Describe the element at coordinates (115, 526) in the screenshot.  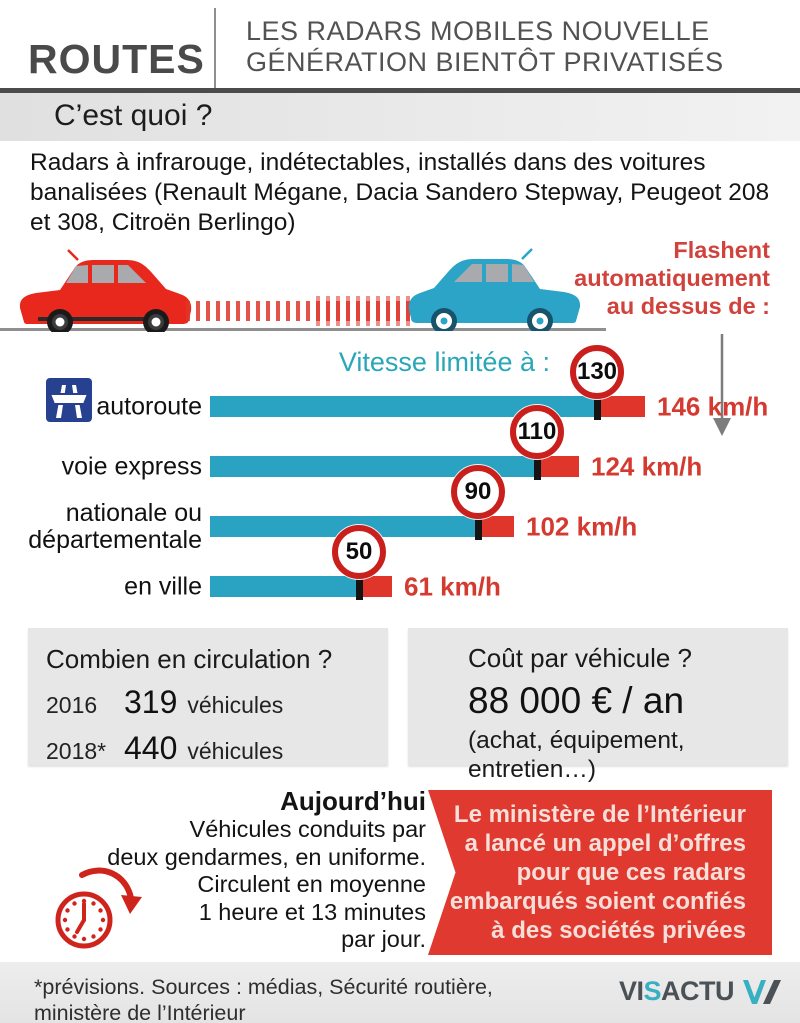
I see `chart-row-label: nationale ou départementale` at that location.